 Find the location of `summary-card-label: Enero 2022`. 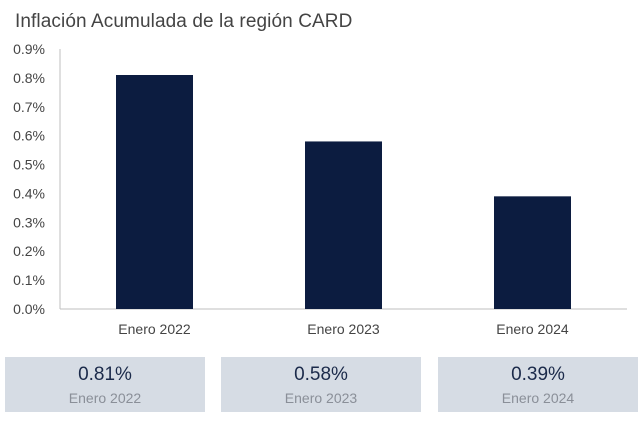

summary-card-label: Enero 2022 is located at coordinates (105, 398).